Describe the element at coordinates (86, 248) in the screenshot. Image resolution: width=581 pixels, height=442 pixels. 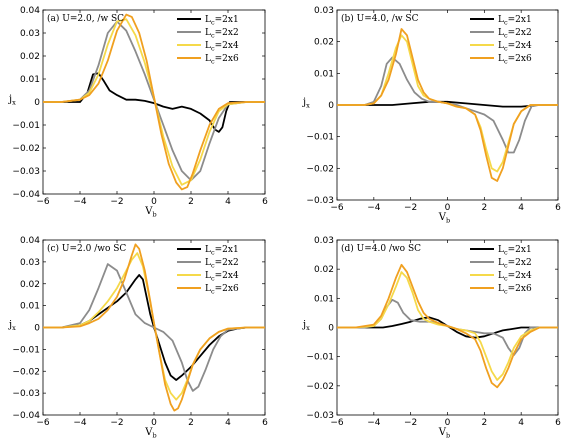
I see `panel-title: (c) U=2.0 /wo SC` at that location.